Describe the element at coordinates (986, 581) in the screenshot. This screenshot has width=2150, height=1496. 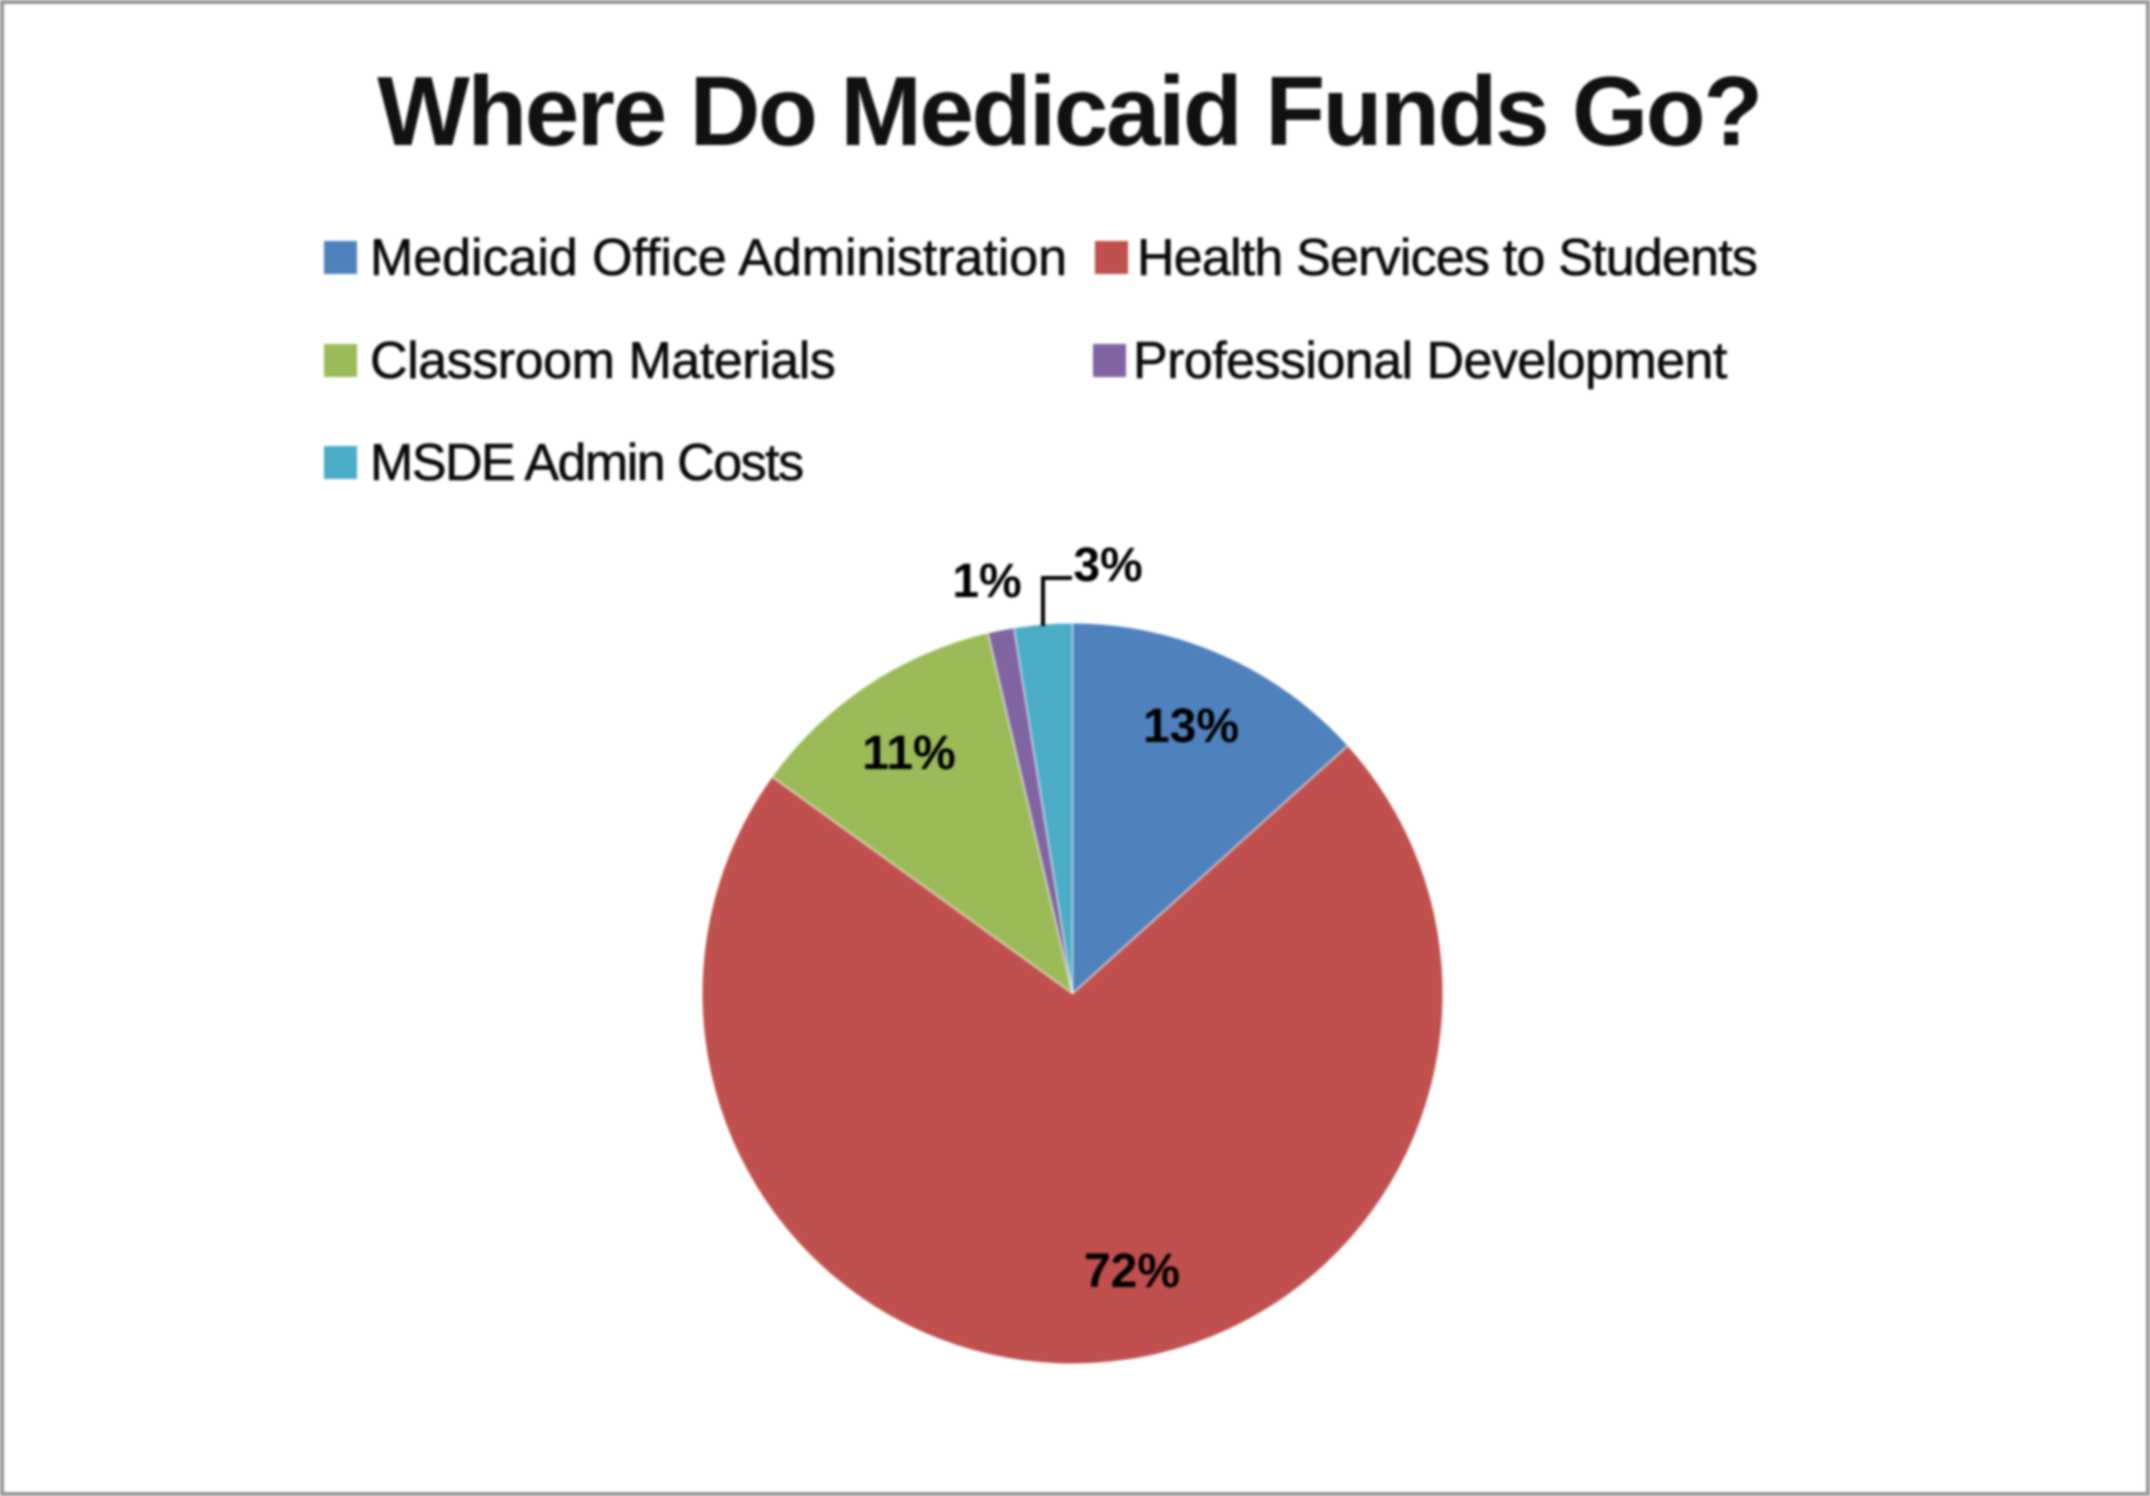
I see `svg-text: 1%` at that location.